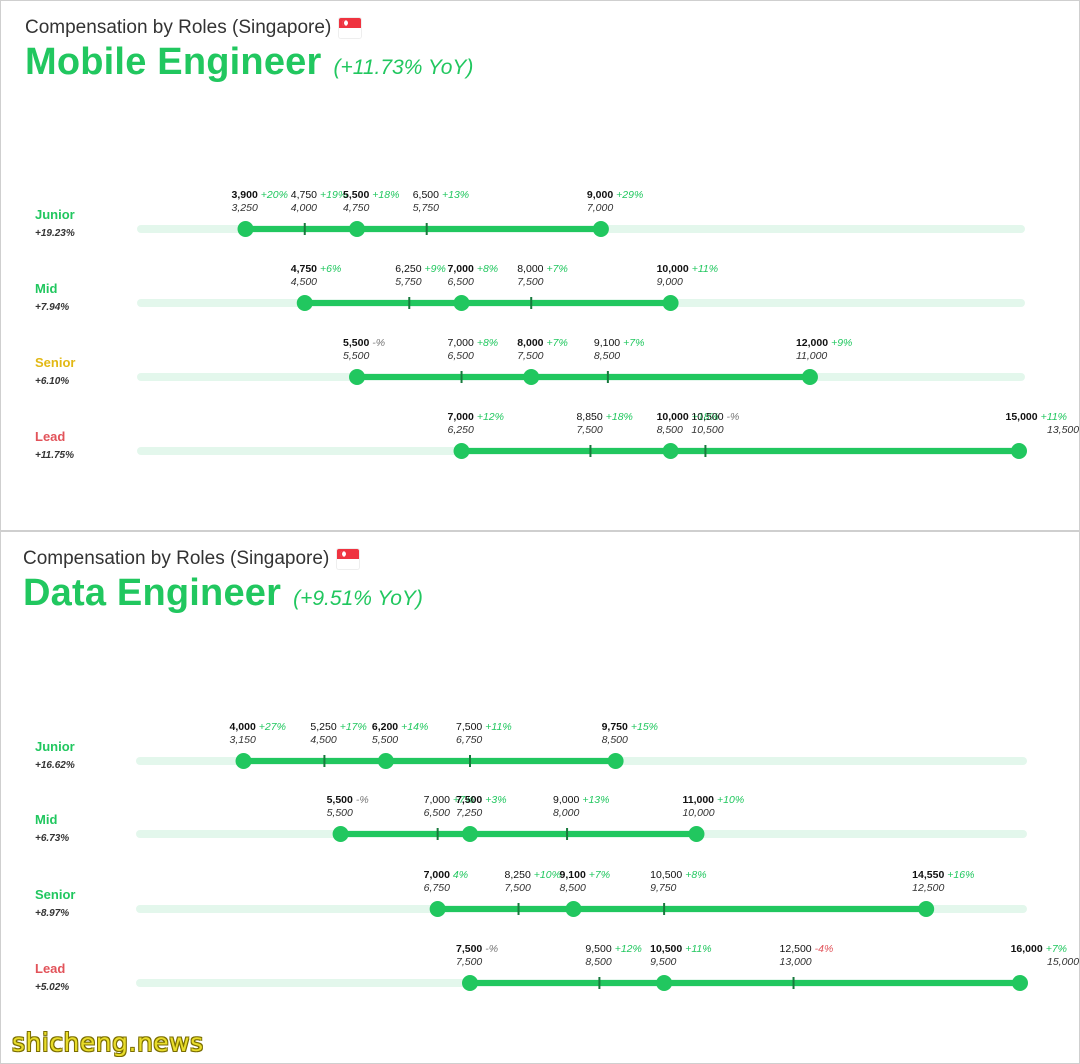 The image size is (1080, 1064). Describe the element at coordinates (437, 800) in the screenshot. I see `point-value: 7,000` at that location.